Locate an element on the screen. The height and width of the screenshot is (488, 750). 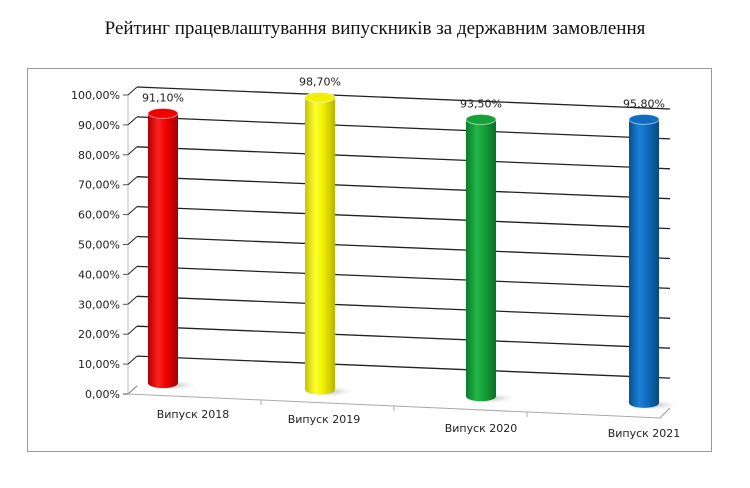
y-tick-label: 90,00% is located at coordinates (99, 125).